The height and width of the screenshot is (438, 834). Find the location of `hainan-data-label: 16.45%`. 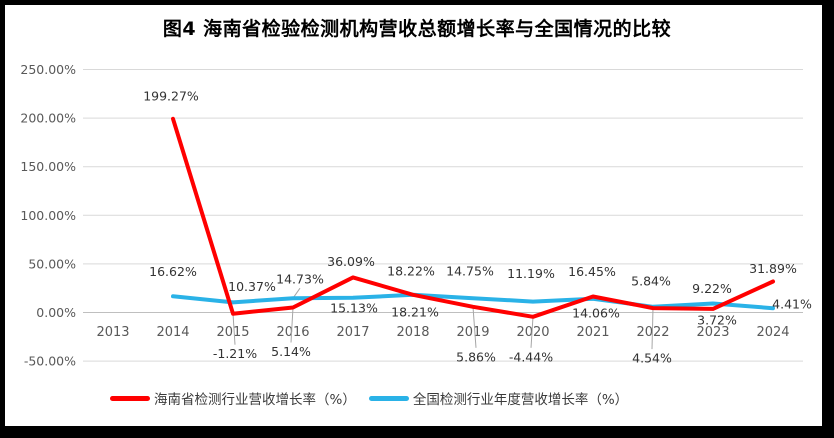

hainan-data-label: 16.45% is located at coordinates (592, 271).